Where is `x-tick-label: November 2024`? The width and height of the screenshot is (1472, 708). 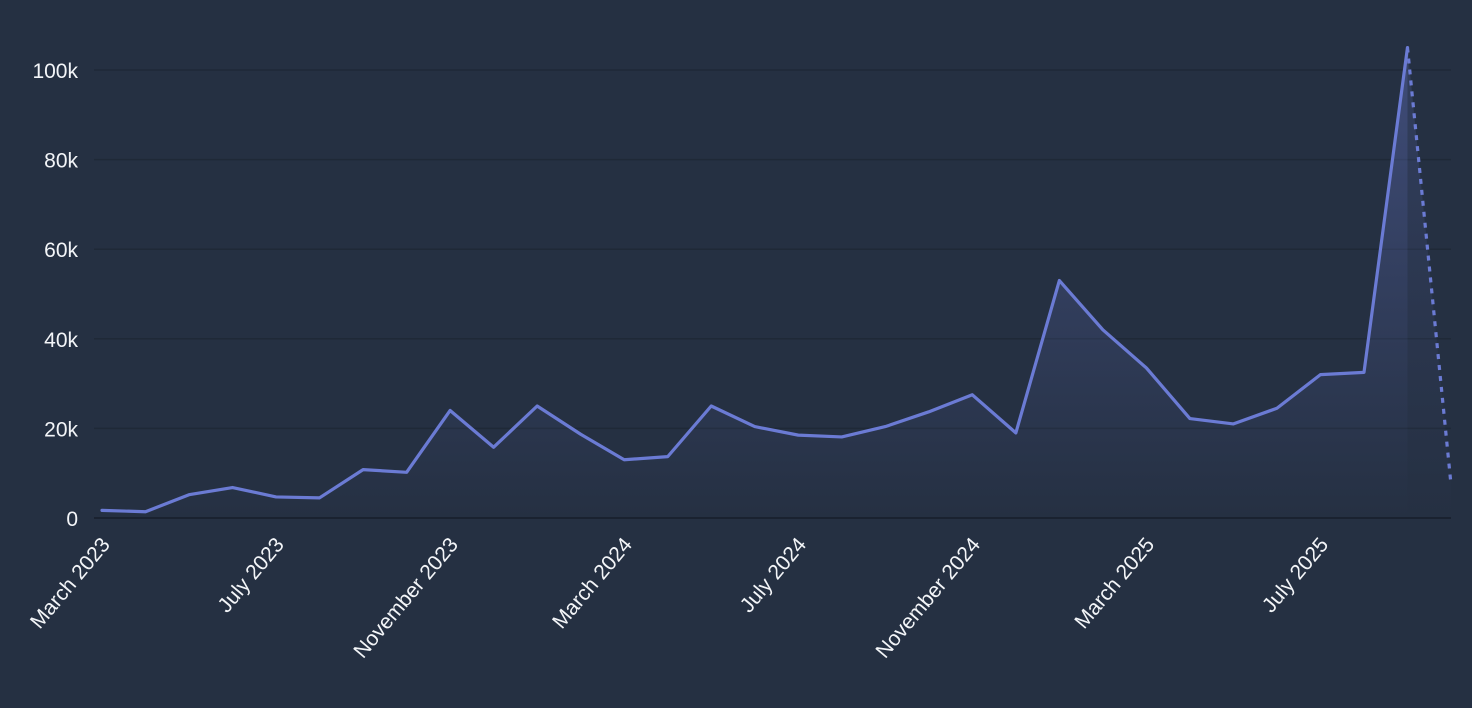
x-tick-label: November 2024 is located at coordinates (928, 597).